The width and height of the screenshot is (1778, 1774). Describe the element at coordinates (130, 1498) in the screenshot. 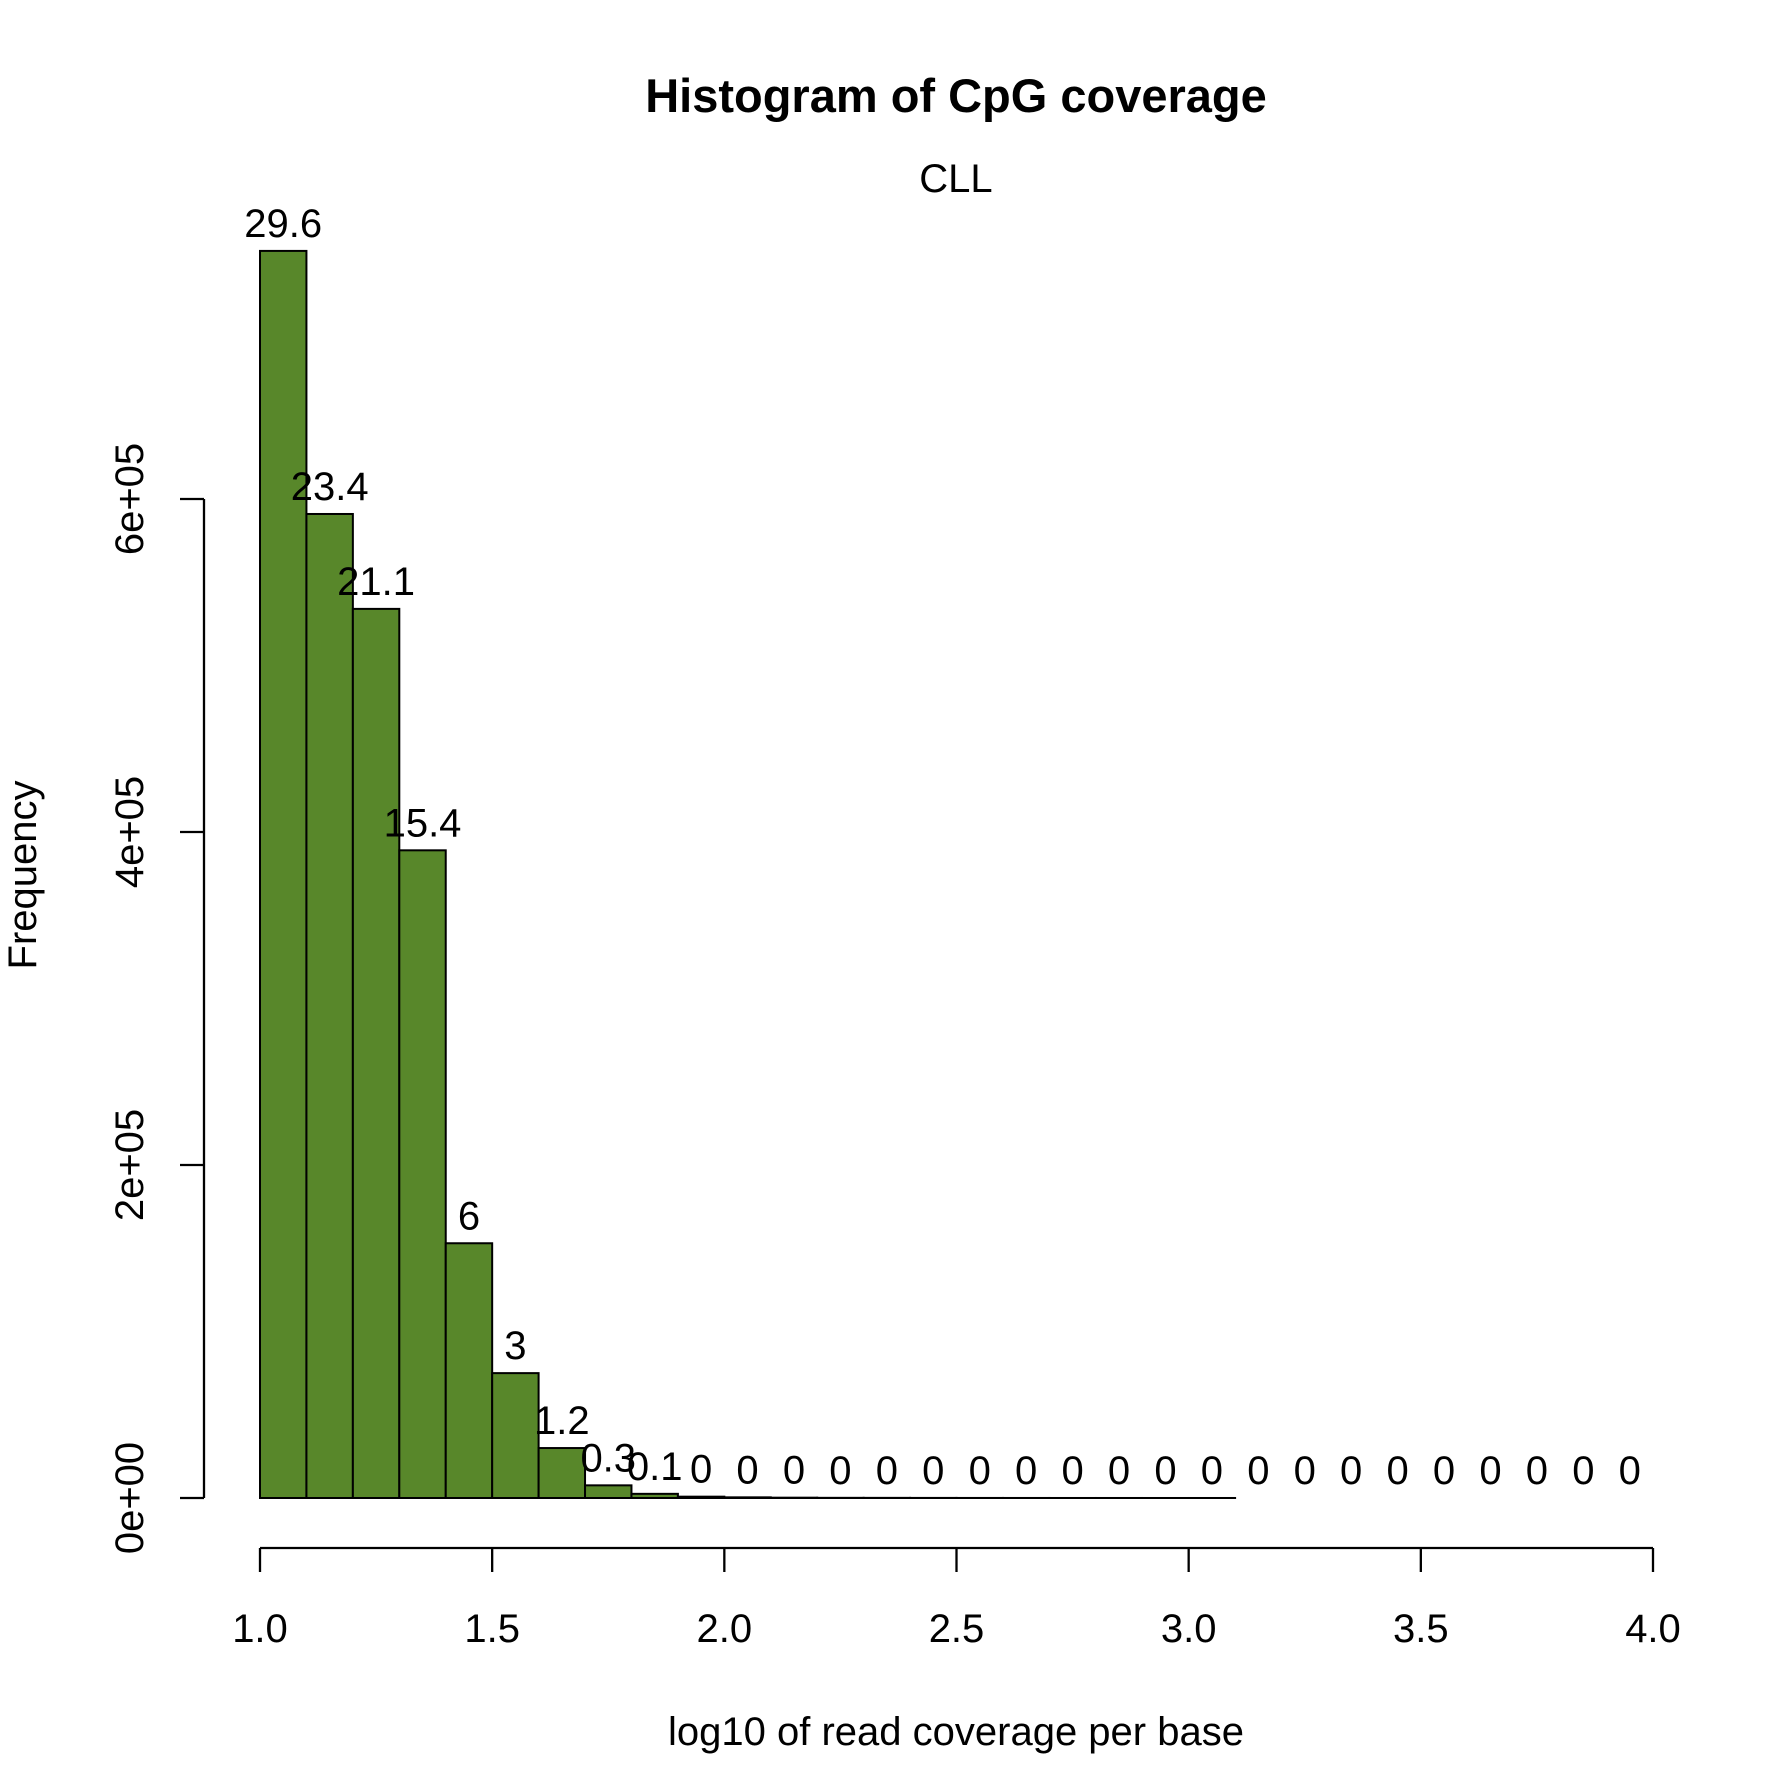

I see `y-tick-label: 0e+00` at that location.